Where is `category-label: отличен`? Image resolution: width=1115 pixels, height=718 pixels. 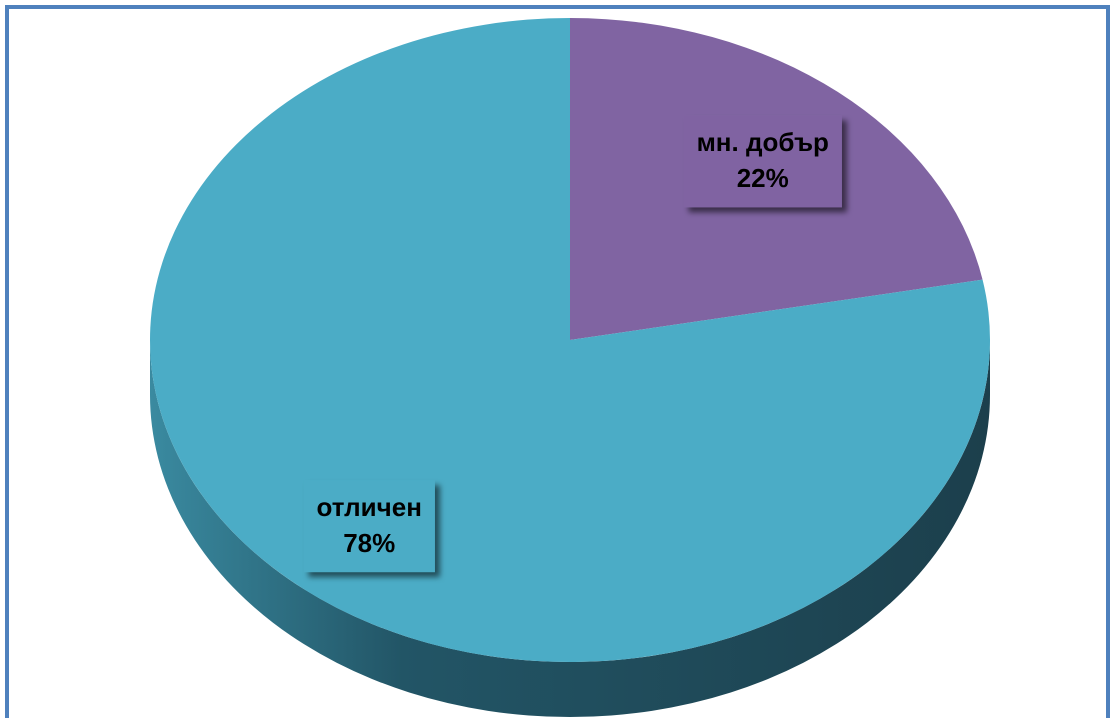
category-label: отличен is located at coordinates (369, 507).